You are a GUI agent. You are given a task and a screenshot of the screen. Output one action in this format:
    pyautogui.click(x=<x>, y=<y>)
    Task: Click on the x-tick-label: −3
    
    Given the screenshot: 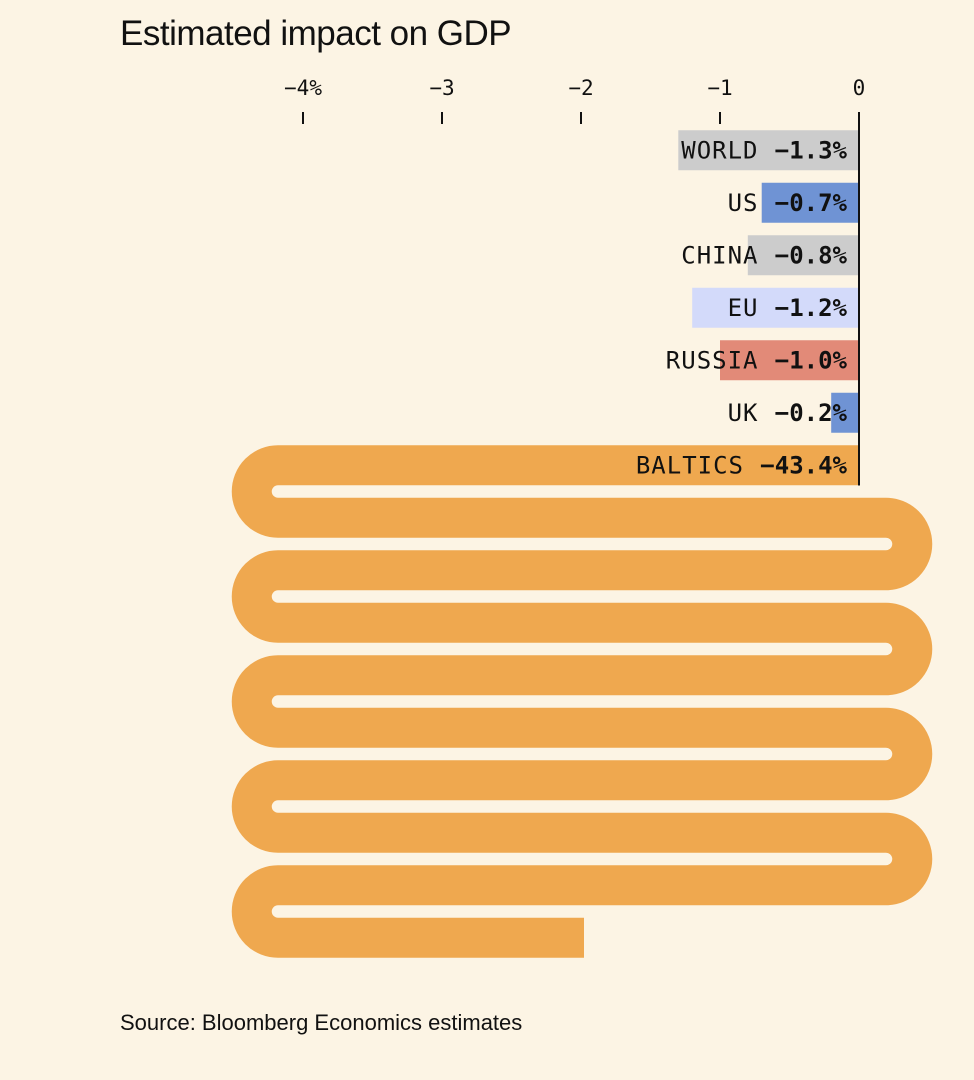 What is the action you would take?
    pyautogui.click(x=441, y=88)
    